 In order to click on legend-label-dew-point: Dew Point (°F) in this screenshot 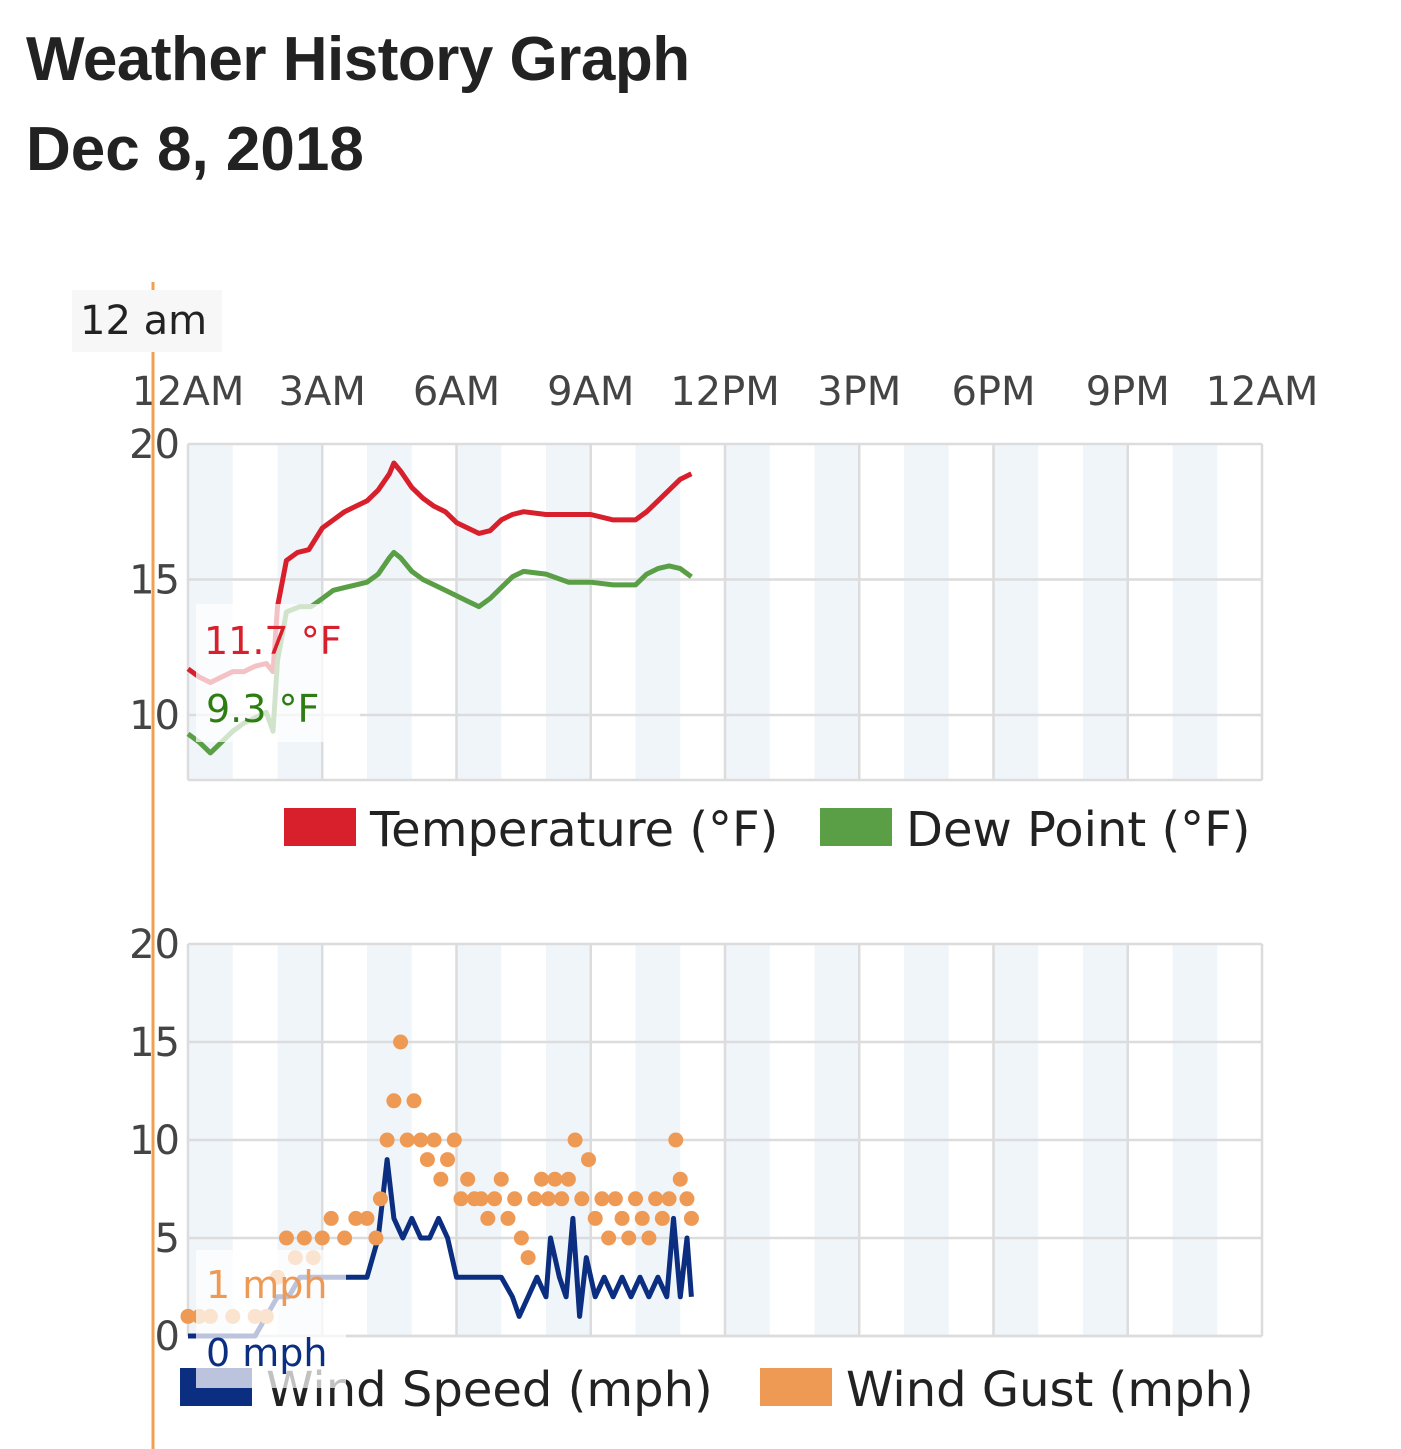, I will do `click(1078, 830)`.